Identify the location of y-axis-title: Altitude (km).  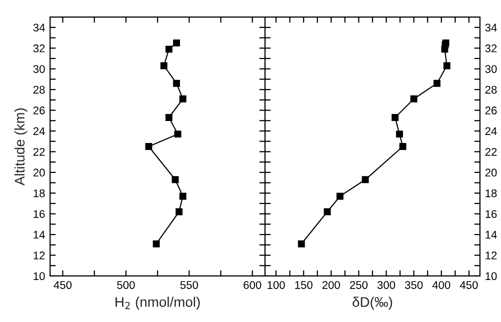
(21, 147).